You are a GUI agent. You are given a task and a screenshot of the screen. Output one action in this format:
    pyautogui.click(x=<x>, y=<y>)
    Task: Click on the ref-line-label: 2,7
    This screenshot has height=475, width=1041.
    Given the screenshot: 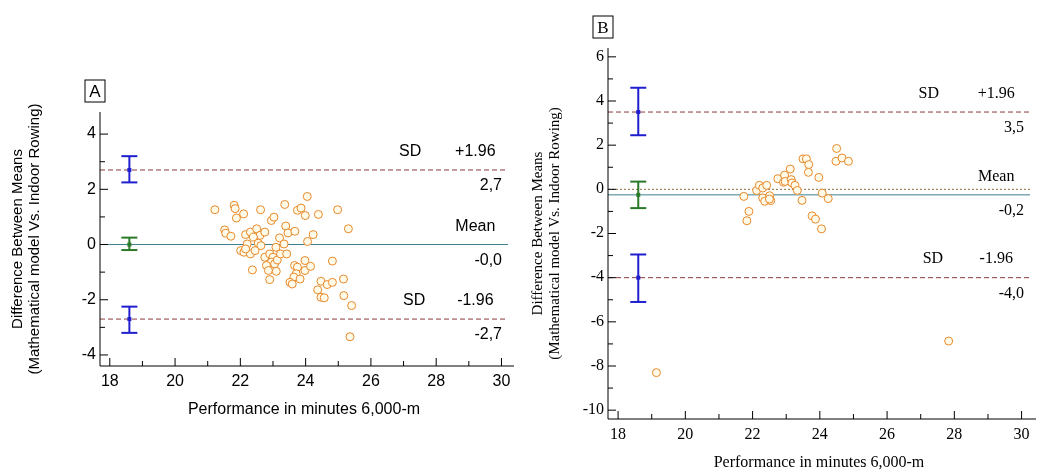 What is the action you would take?
    pyautogui.click(x=491, y=184)
    